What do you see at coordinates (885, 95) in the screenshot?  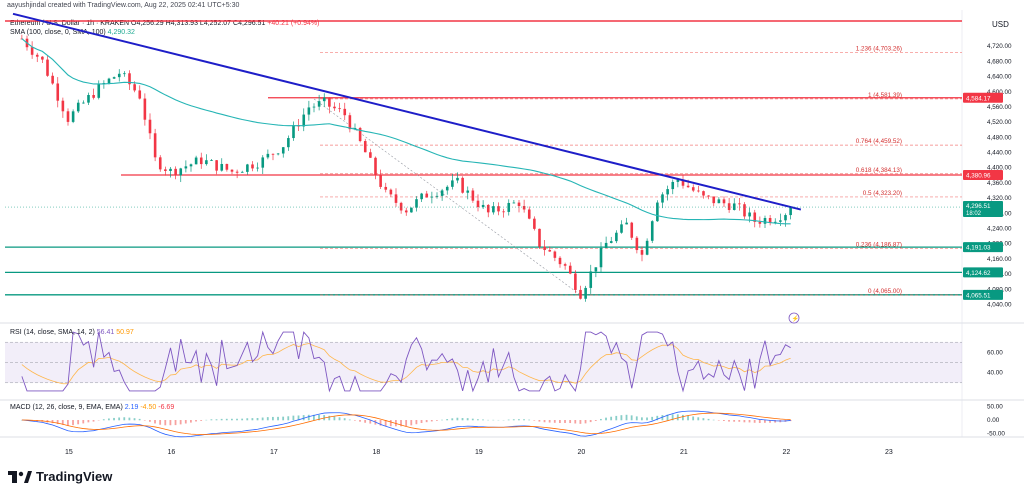 I see `fib-level-label: 1 (4,581.39)` at bounding box center [885, 95].